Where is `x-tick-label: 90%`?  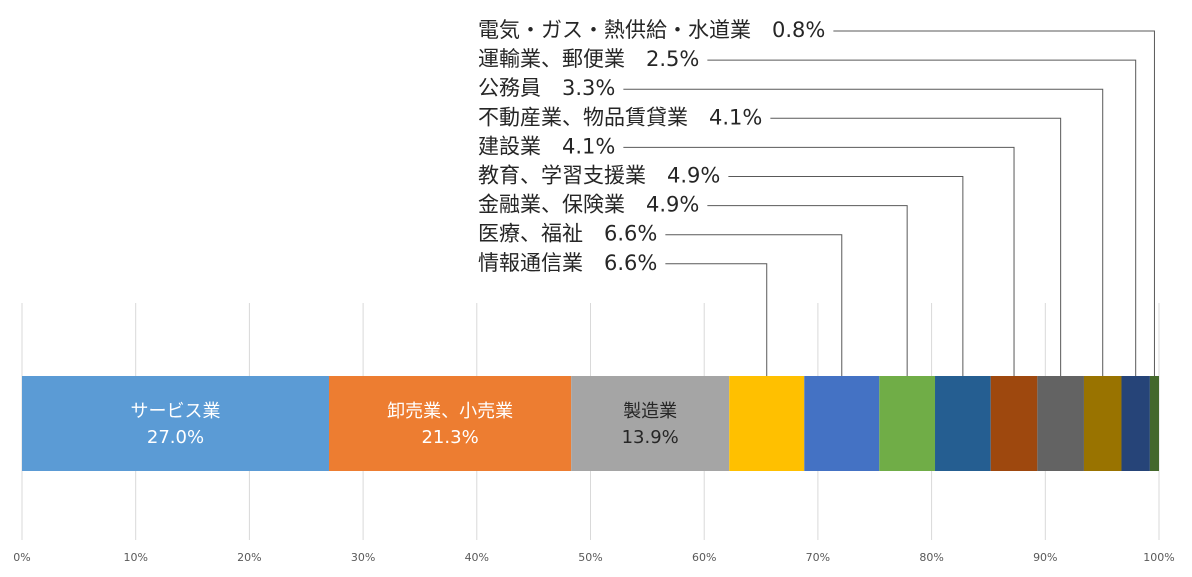 x-tick-label: 90% is located at coordinates (1045, 557).